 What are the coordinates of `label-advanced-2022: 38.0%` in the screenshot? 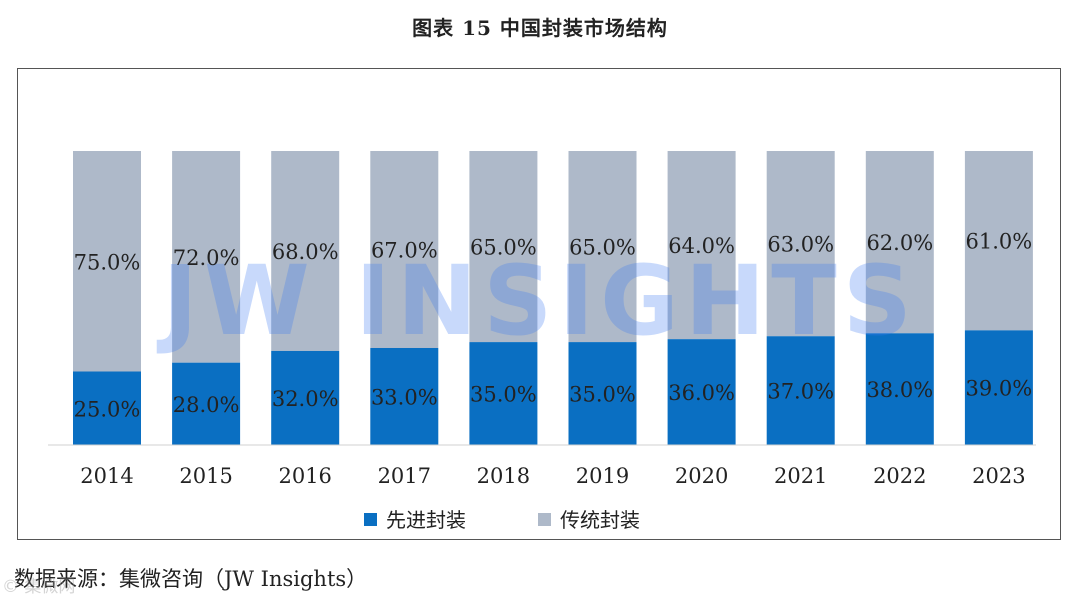 It's located at (899, 390).